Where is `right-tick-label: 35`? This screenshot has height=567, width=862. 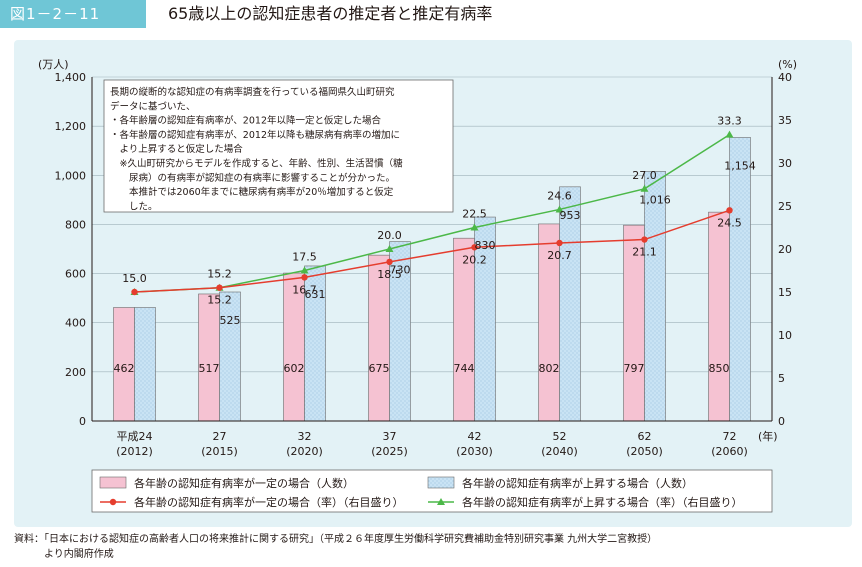 right-tick-label: 35 is located at coordinates (785, 120).